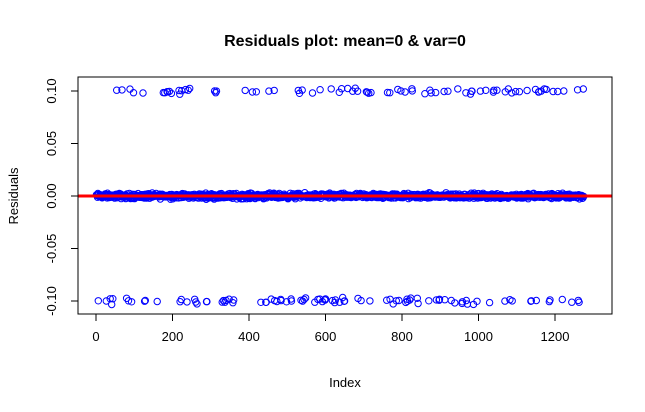 The image size is (645, 412). I want to click on x-tick-label: 0, so click(95, 336).